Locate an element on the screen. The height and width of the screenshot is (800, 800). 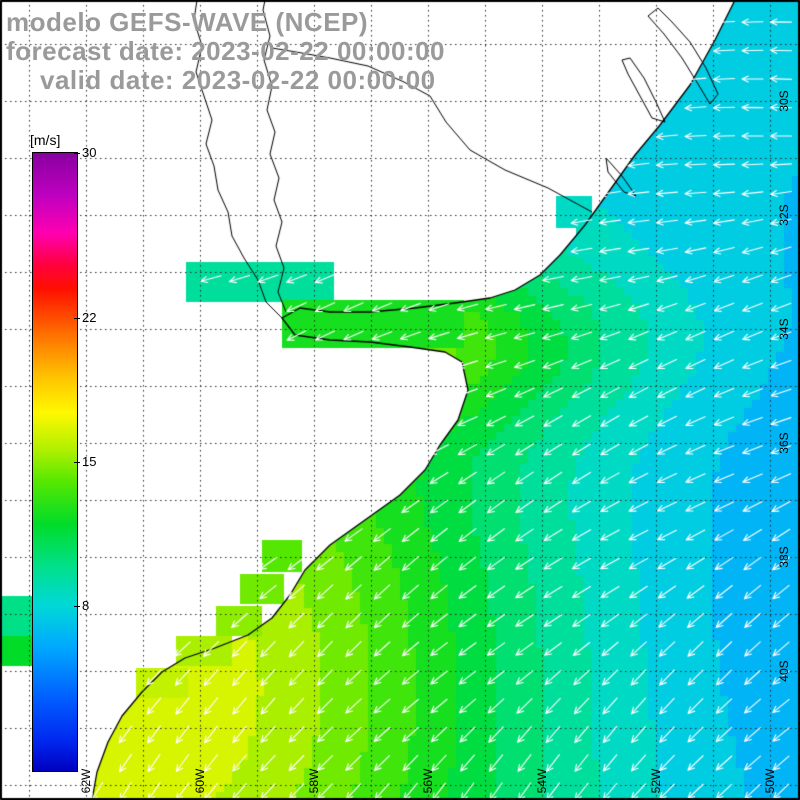
model-title: modelo GEFS-WAVE (NCEP) is located at coordinates (187, 22).